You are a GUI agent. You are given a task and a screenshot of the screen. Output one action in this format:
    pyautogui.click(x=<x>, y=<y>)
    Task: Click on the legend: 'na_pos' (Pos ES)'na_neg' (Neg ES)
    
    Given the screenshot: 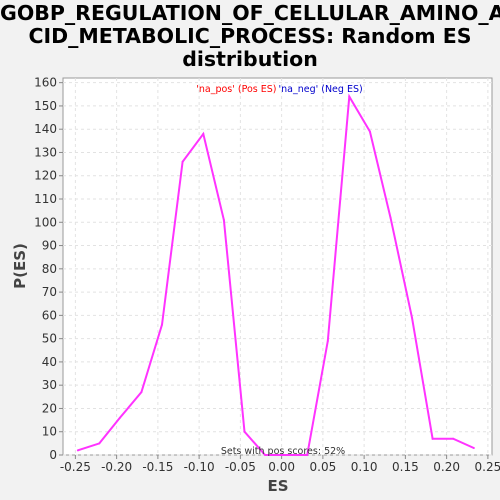 What is the action you would take?
    pyautogui.click(x=279, y=89)
    